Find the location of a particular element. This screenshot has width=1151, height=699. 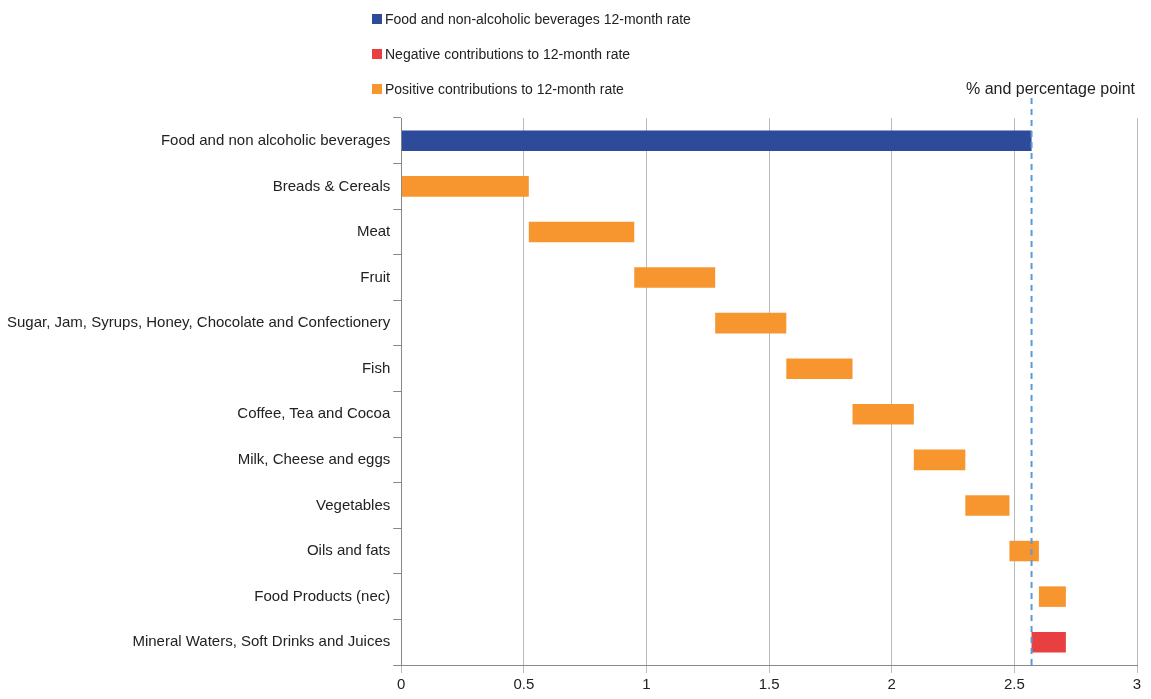

legend-label: Positive contributions to 12-month rate is located at coordinates (504, 89).